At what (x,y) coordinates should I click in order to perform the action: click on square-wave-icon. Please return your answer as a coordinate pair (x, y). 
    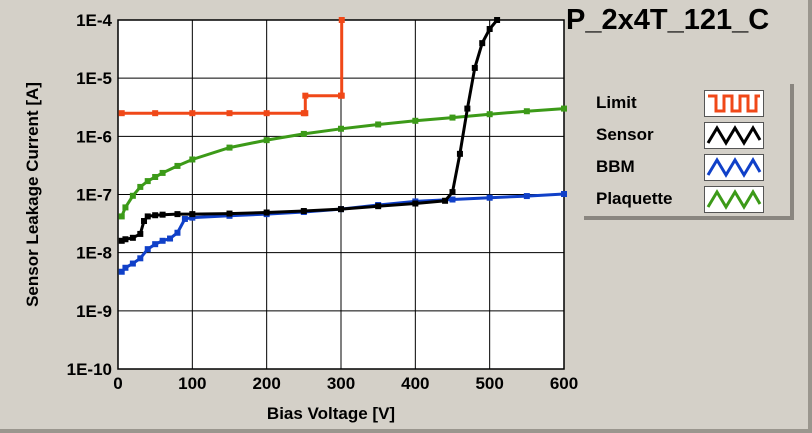
    Looking at the image, I should click on (734, 103).